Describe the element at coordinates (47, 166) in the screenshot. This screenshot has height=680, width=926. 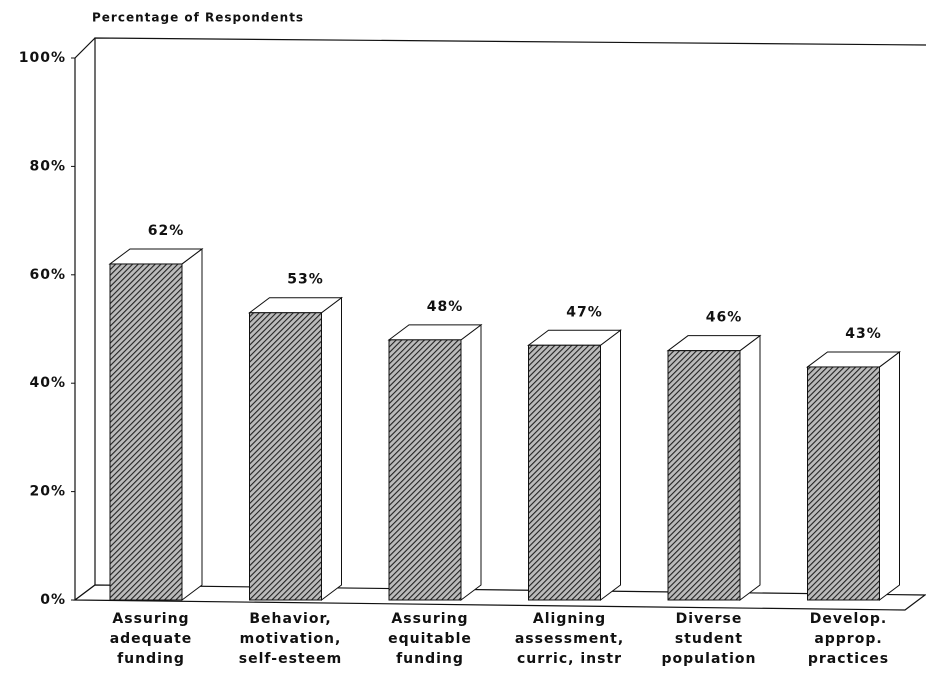
I see `y-tick-label: 80%` at that location.